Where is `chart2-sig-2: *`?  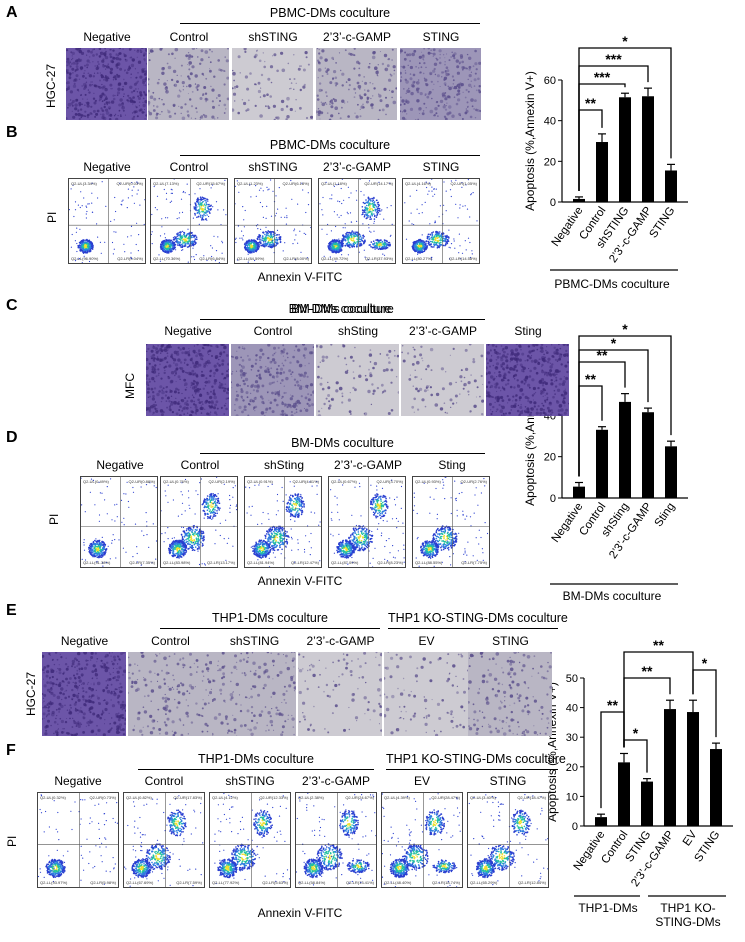
chart2-sig-2: * is located at coordinates (613, 406).